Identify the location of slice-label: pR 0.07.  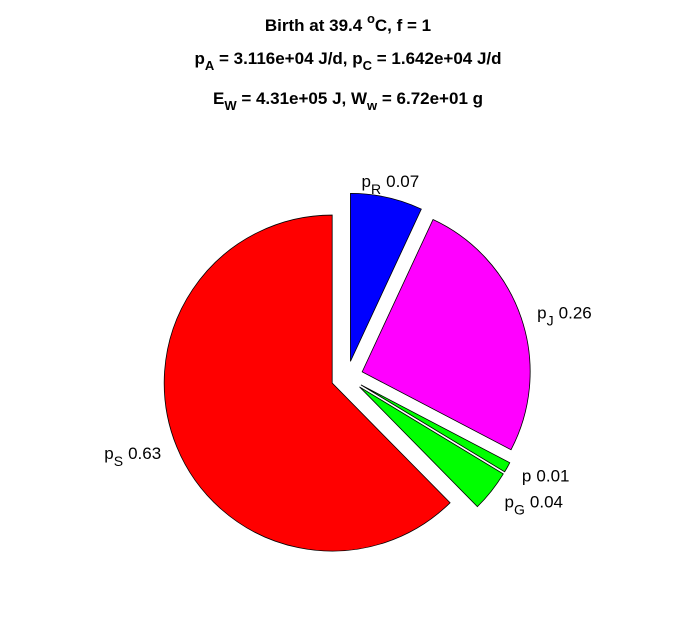
(391, 184).